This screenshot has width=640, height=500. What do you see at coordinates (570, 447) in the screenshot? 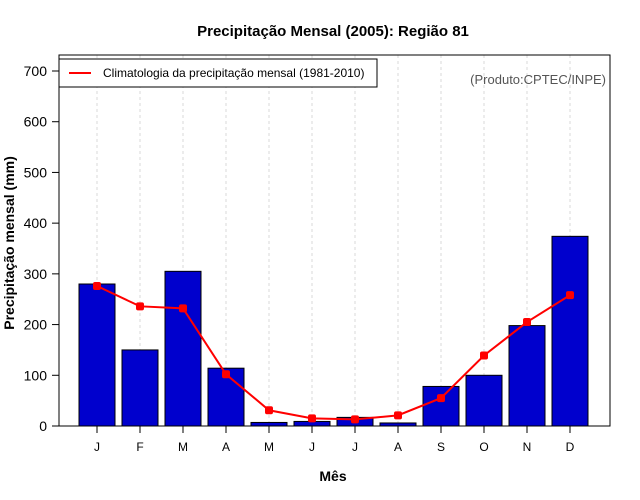
I see `x-tick-label: D` at bounding box center [570, 447].